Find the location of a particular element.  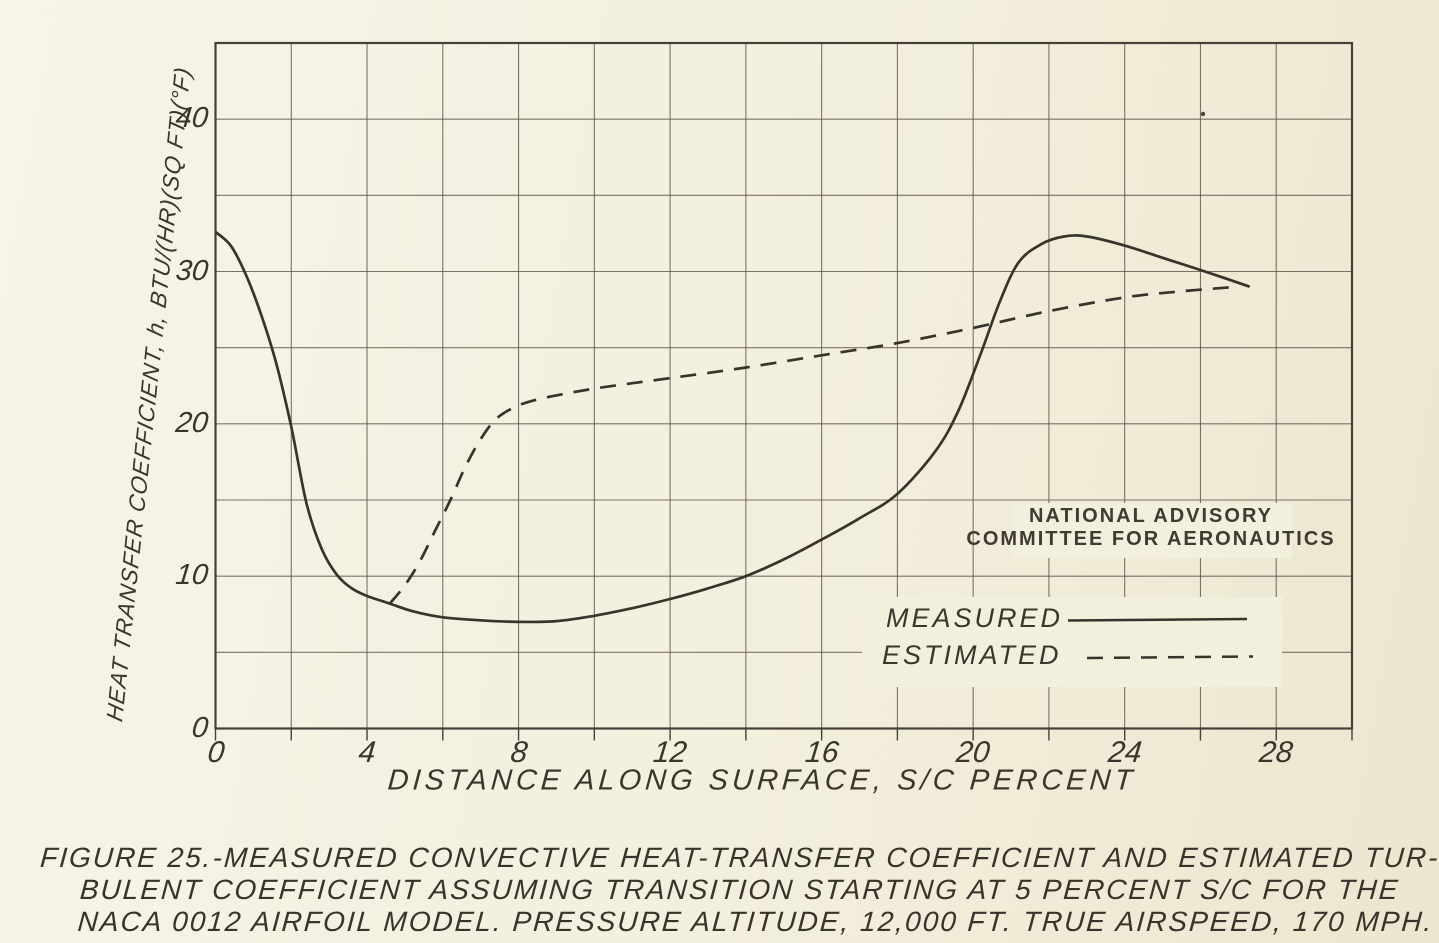

legend-estimated-label: ESTIMATED is located at coordinates (972, 655).